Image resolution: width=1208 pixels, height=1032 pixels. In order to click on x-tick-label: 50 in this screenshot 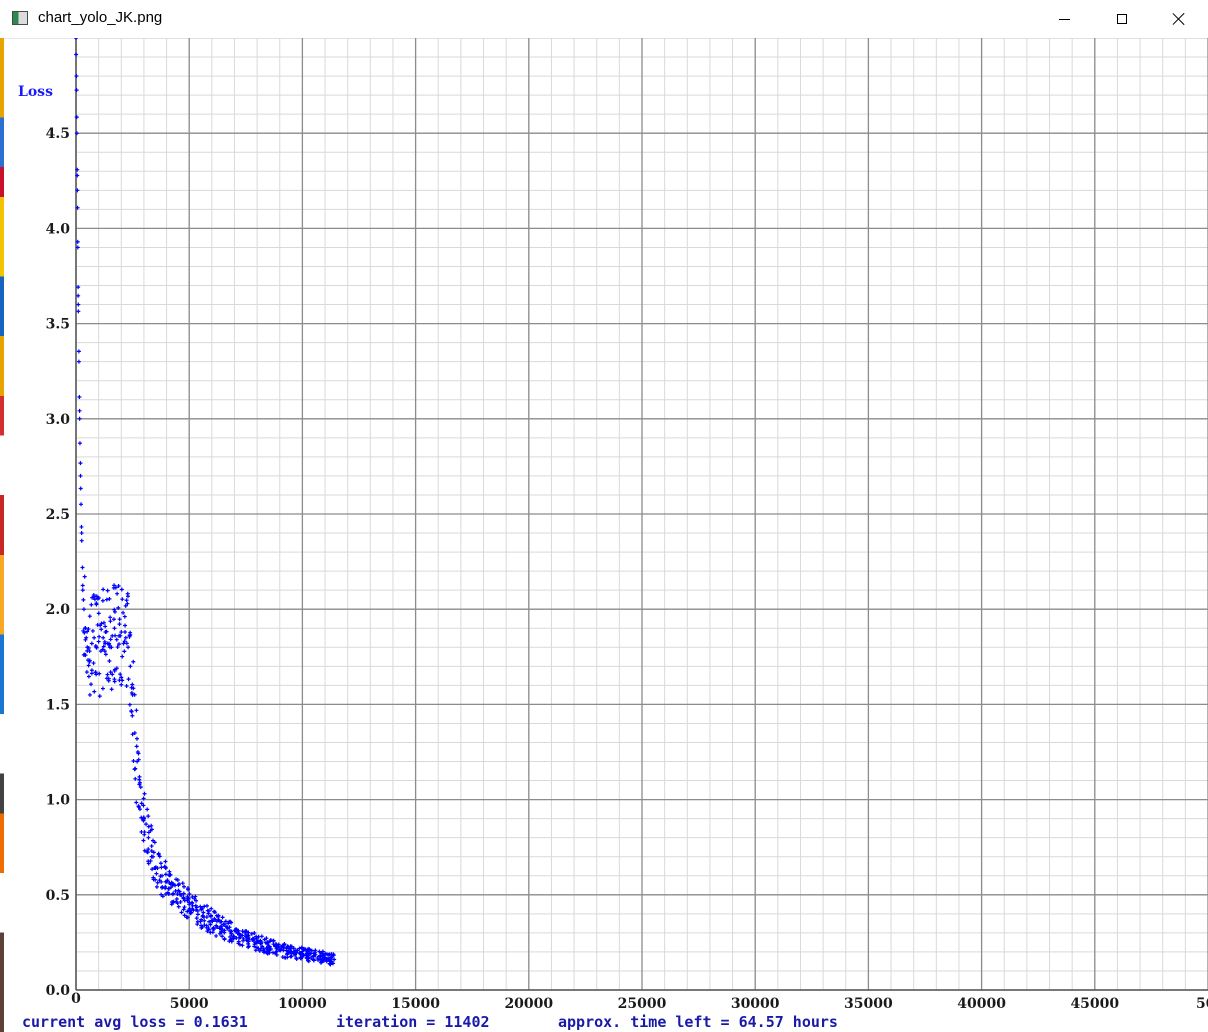, I will do `click(1202, 1004)`.